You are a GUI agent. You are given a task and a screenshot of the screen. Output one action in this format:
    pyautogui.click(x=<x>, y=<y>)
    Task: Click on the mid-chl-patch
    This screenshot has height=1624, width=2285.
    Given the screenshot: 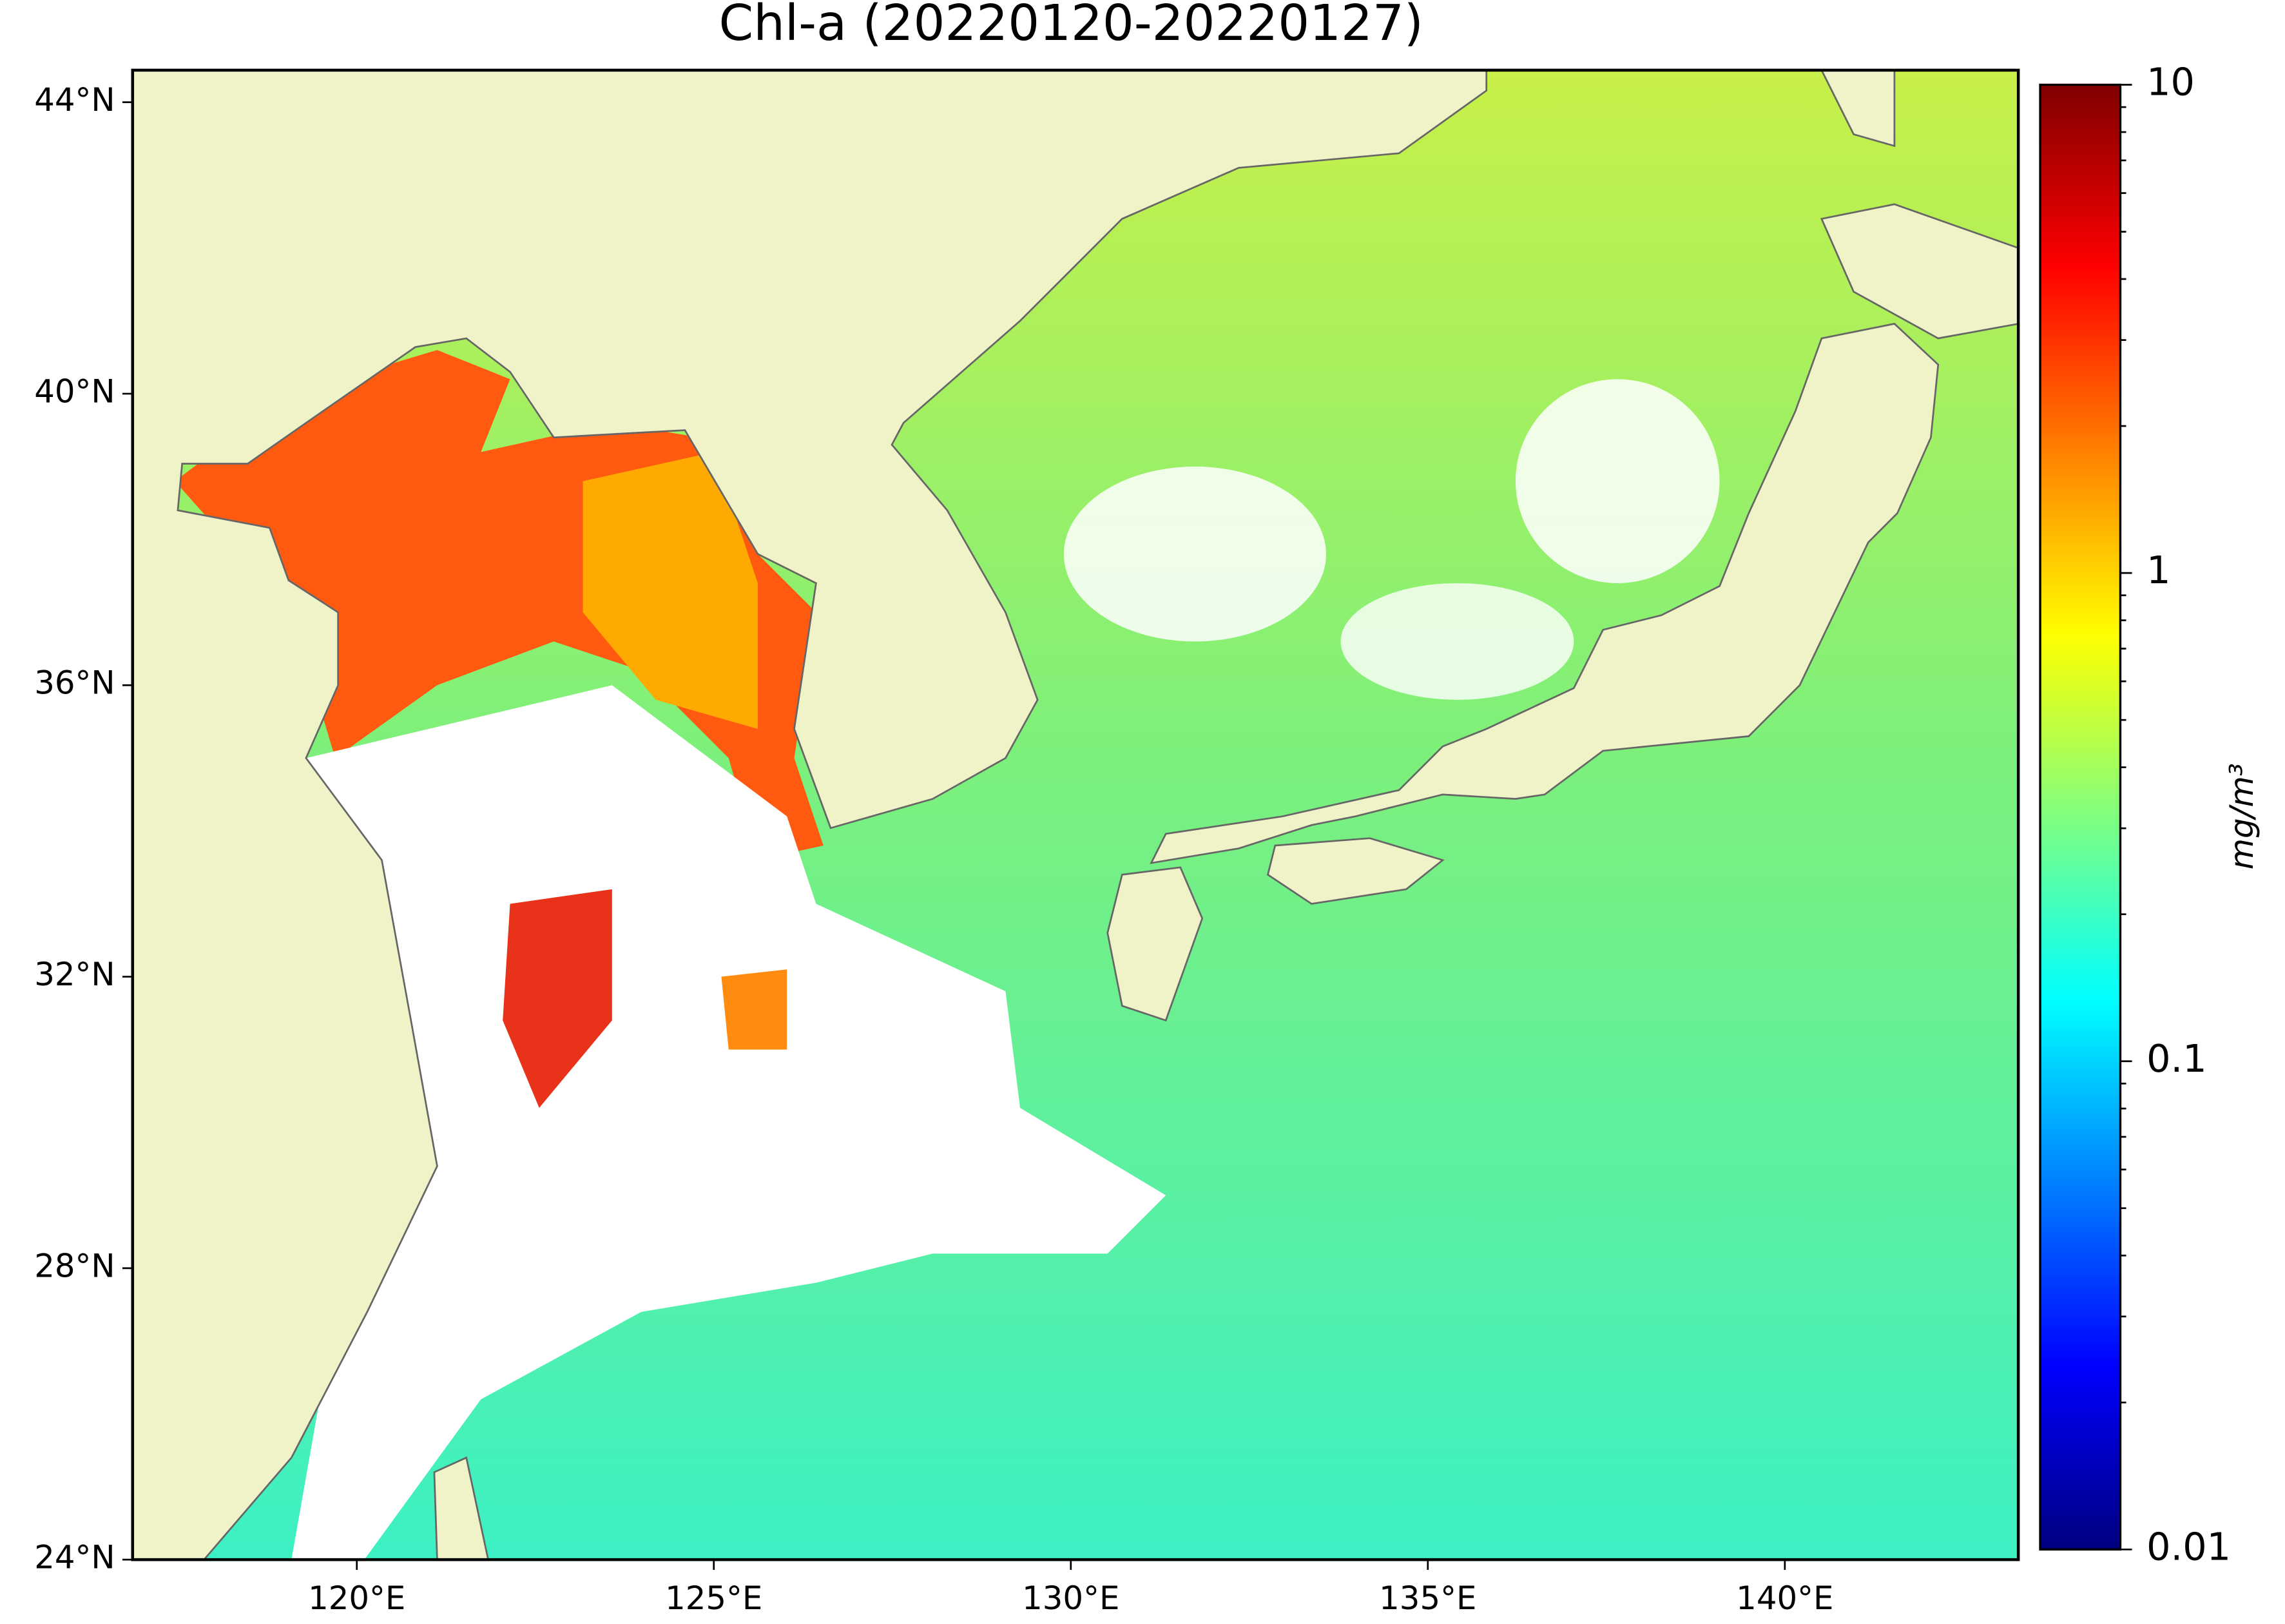 What is the action you would take?
    pyautogui.click(x=754, y=1010)
    